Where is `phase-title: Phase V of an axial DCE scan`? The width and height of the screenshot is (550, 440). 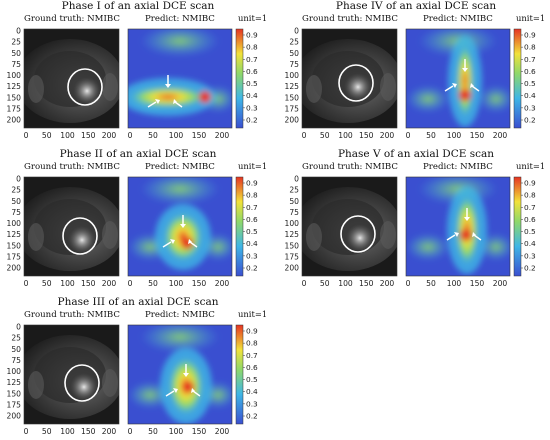
phase-title: Phase V of an axial DCE scan is located at coordinates (416, 154).